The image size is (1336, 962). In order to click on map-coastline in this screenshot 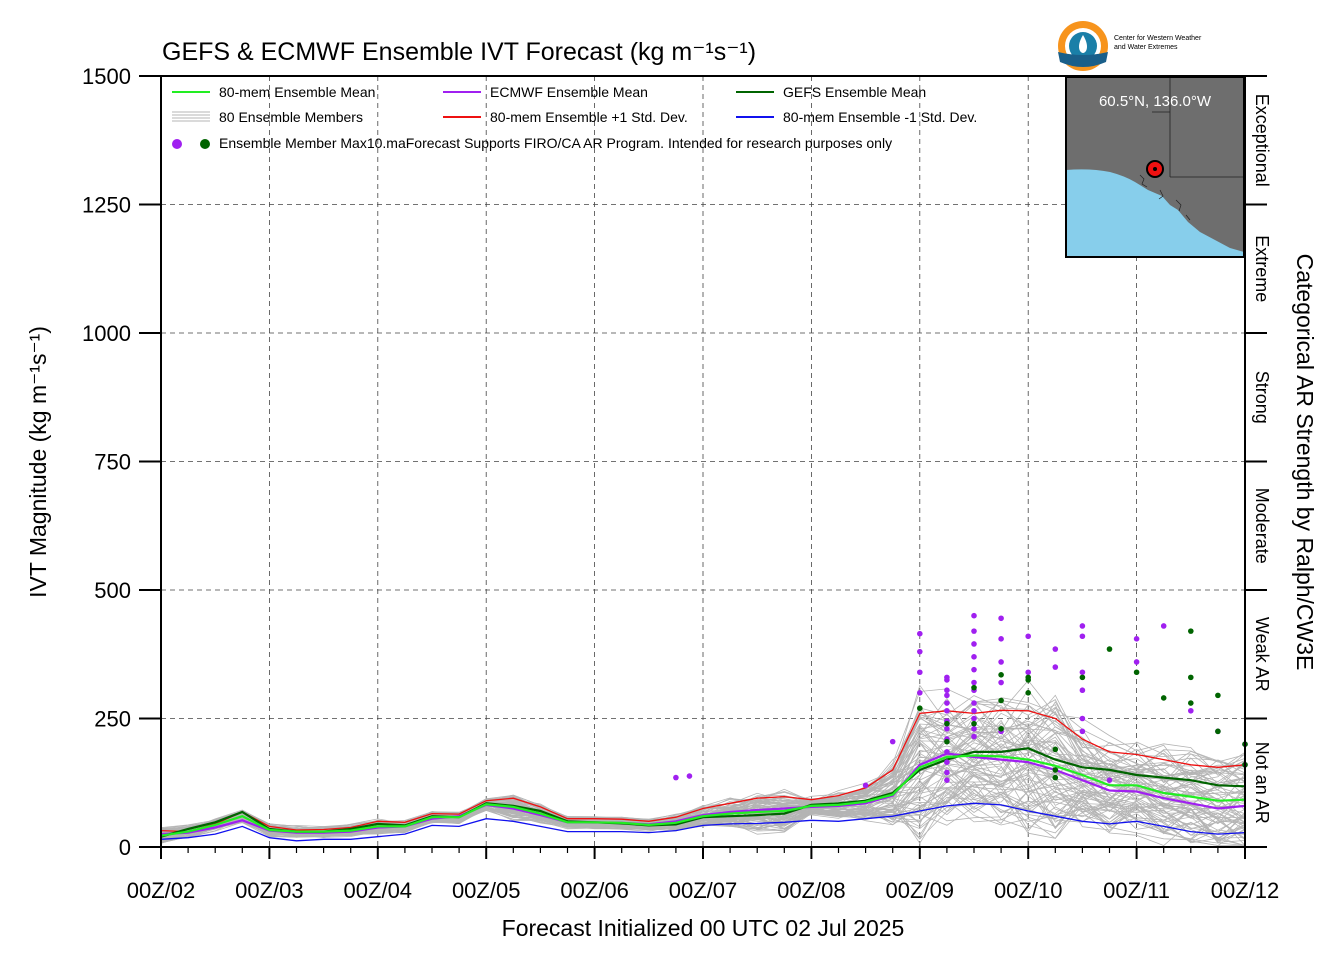, I will do `click(1165, 197)`.